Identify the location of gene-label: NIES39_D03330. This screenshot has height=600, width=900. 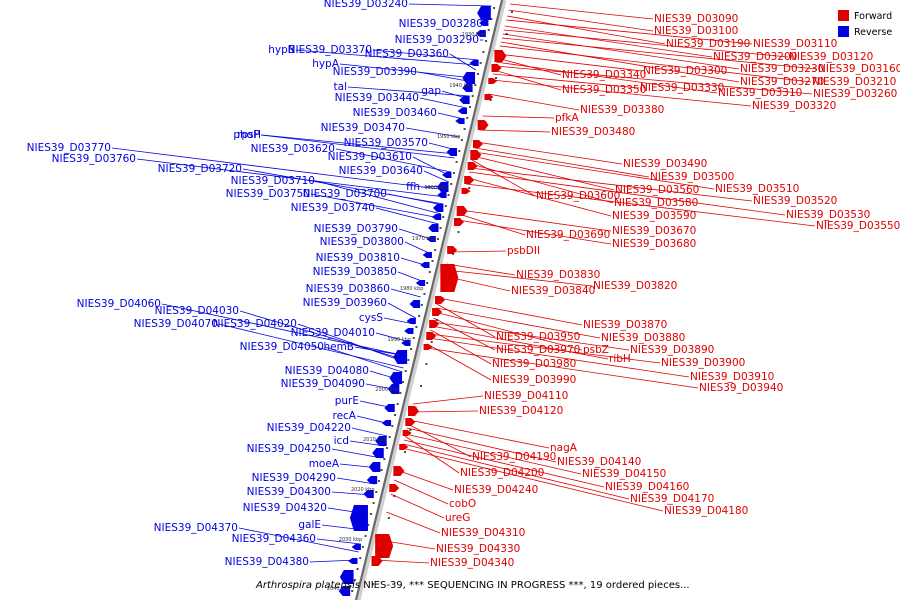
(682, 88).